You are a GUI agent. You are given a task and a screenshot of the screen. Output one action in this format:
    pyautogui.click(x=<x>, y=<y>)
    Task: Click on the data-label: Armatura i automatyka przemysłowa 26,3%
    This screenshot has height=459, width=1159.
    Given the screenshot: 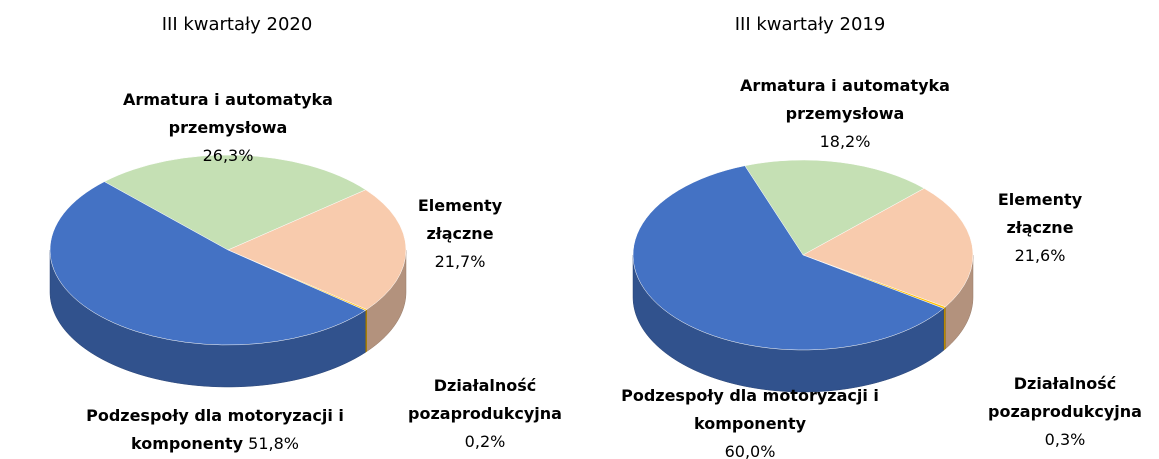 What is the action you would take?
    pyautogui.click(x=228, y=128)
    